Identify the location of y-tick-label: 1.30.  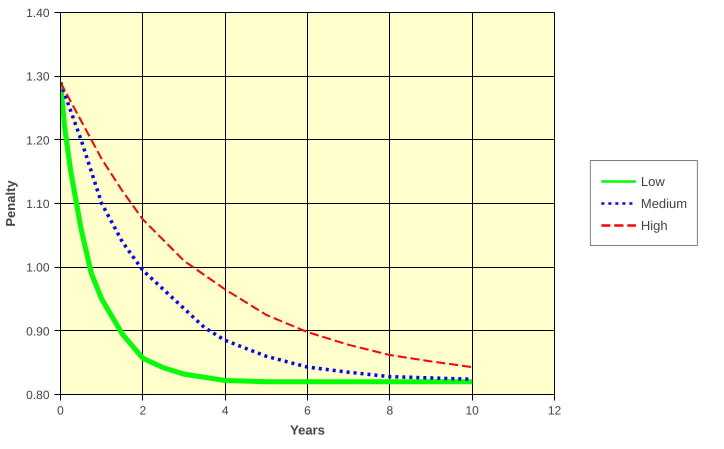
(38, 77).